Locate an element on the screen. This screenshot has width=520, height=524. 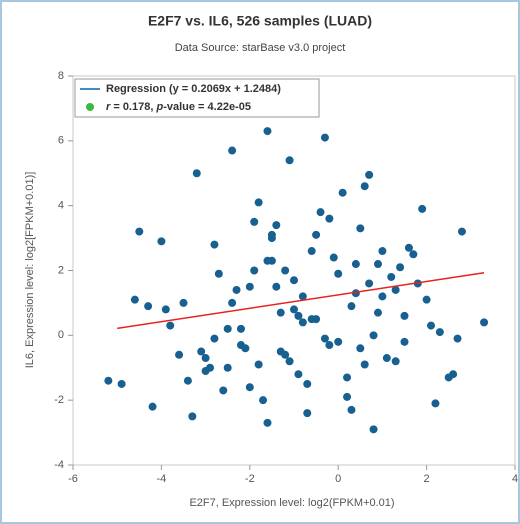
legend-box is located at coordinates (197, 98).